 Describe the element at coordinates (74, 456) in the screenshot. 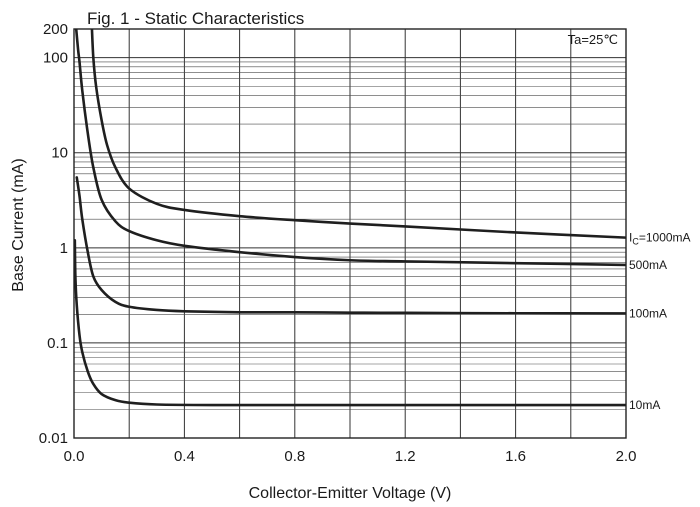

I see `x-tick-label: 0.0` at that location.